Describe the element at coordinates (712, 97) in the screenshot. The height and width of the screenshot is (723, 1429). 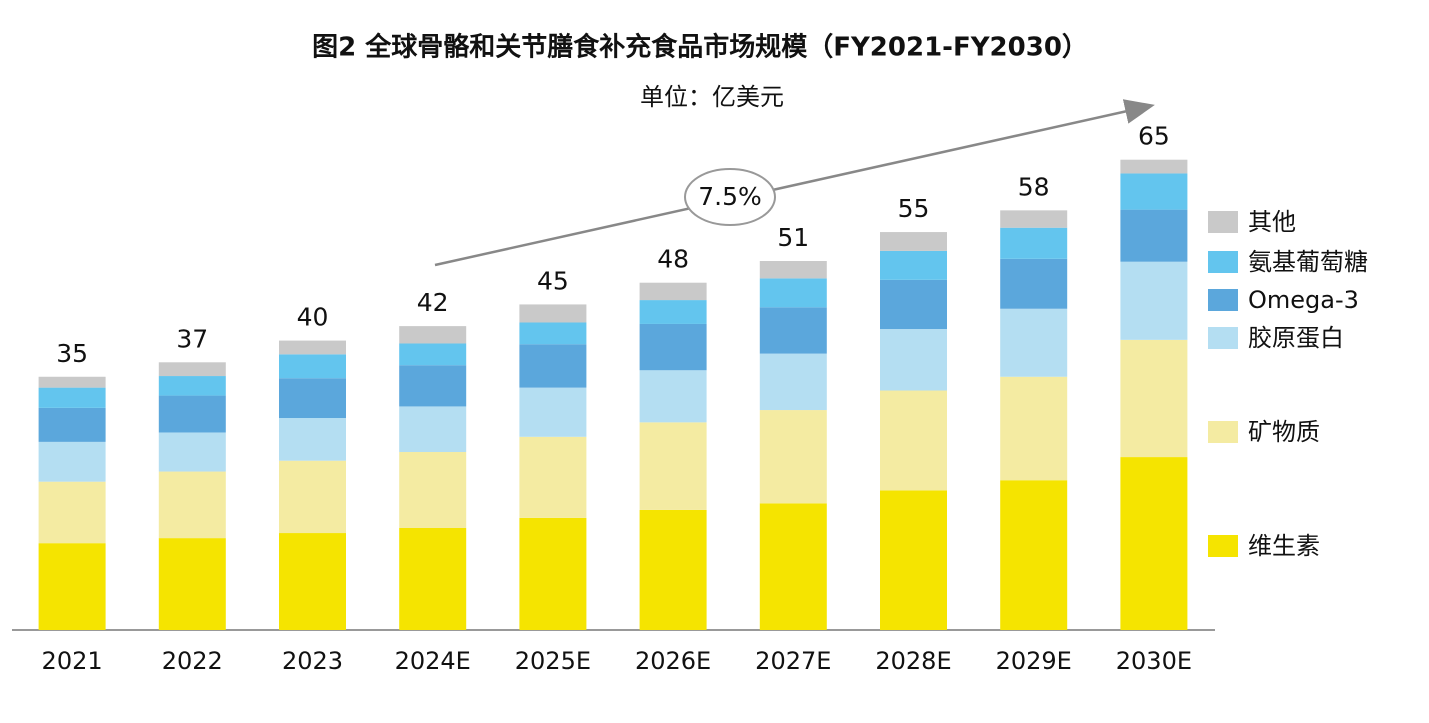
I see `chart-subtitle: 单位：亿美元` at that location.